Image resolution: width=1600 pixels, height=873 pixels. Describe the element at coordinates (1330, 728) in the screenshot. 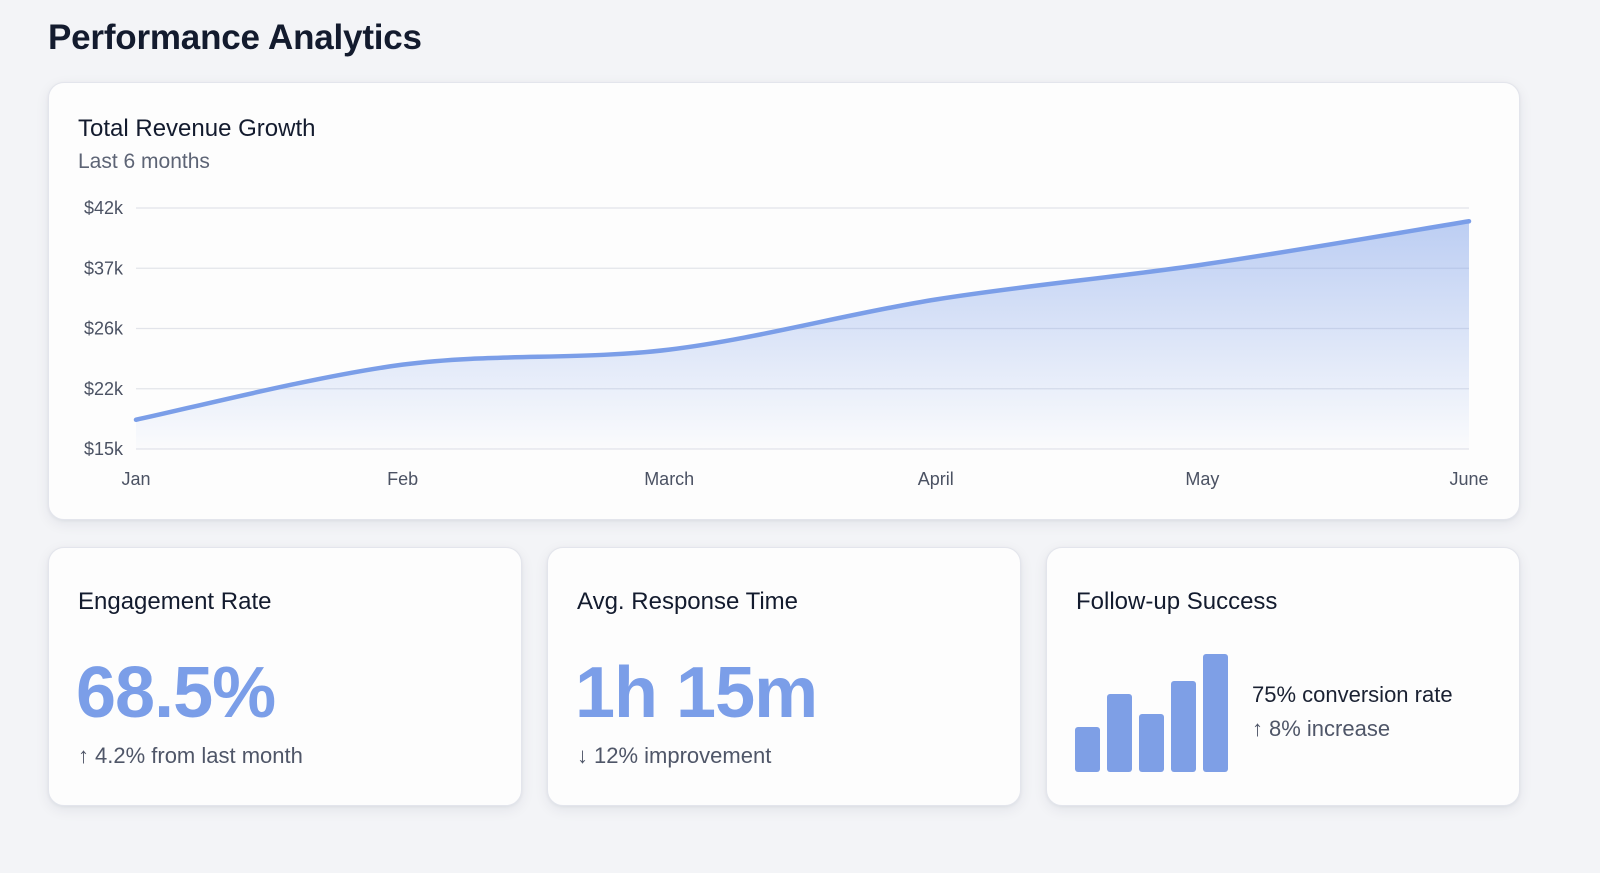

I see `conversion-delta-text: 8% increase` at that location.